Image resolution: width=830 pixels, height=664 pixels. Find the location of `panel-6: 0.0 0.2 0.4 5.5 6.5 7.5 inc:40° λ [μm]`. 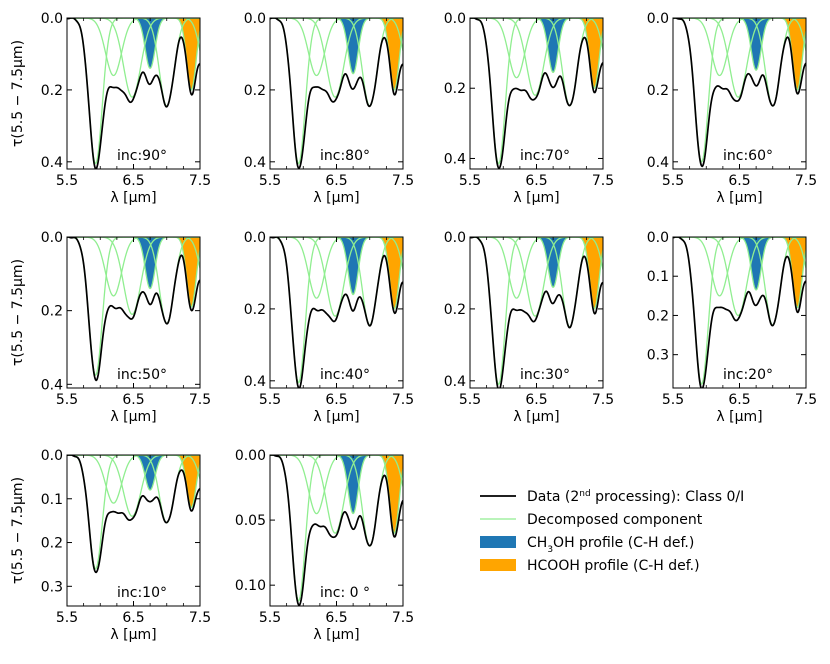

panel-6: 0.0 0.2 0.4 5.5 6.5 7.5 inc:40° λ [μm] is located at coordinates (329, 327).